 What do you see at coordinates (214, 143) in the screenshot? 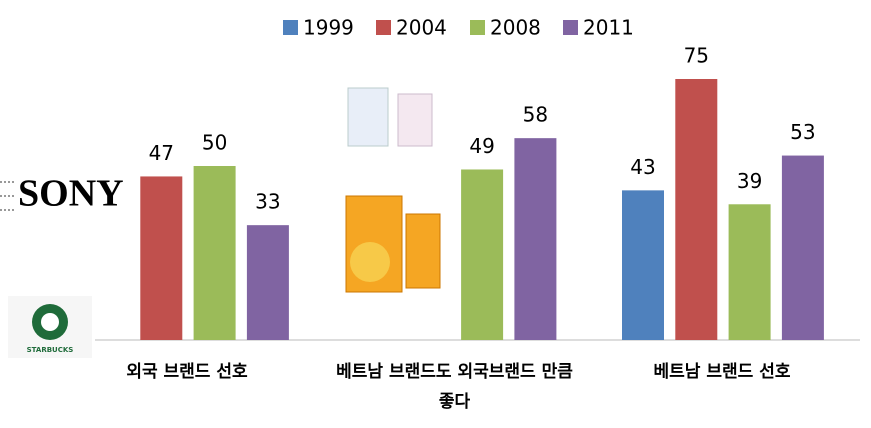
I see `data-label: 50` at bounding box center [214, 143].